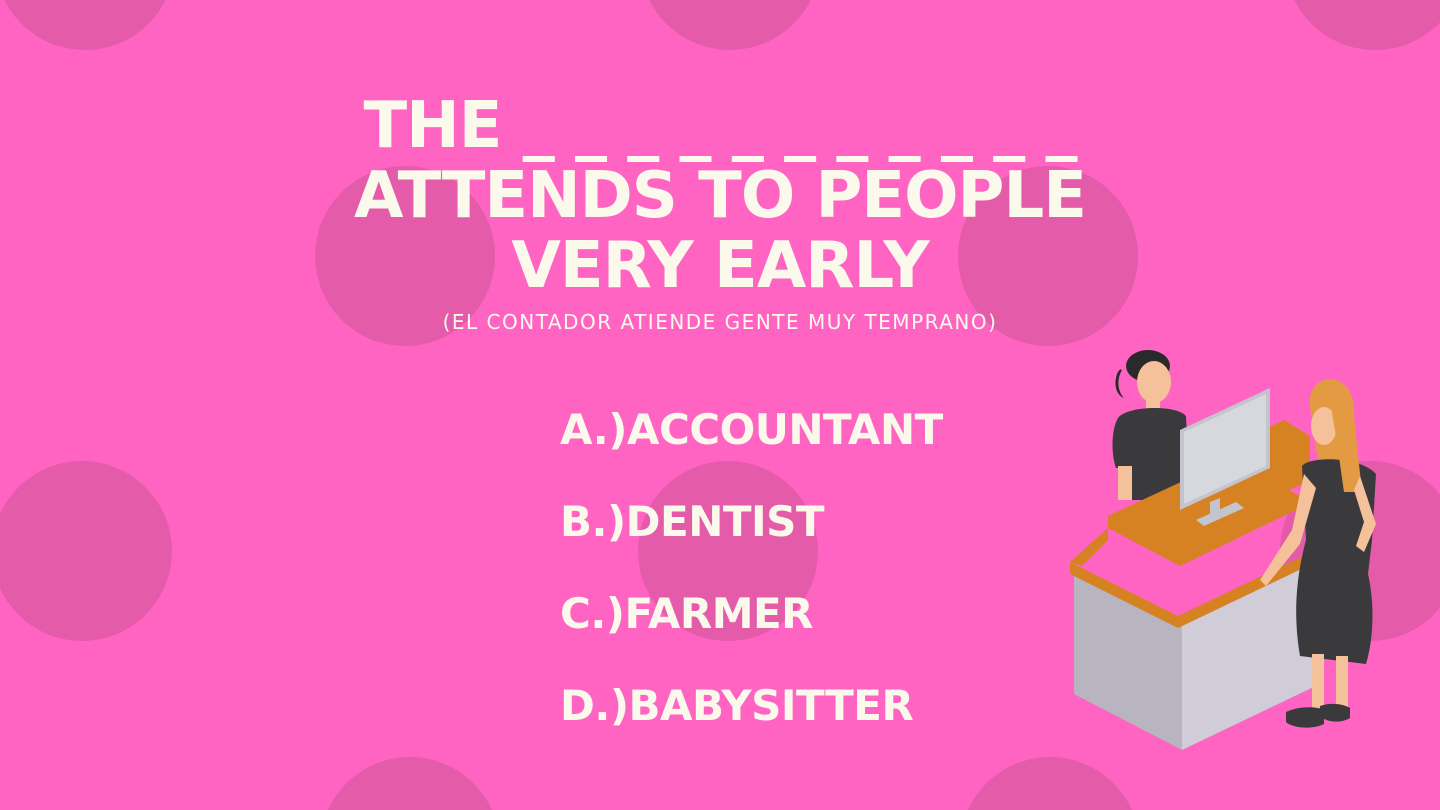 The height and width of the screenshot is (810, 1440). Describe the element at coordinates (1151, 425) in the screenshot. I see `receptionist-figure` at that location.